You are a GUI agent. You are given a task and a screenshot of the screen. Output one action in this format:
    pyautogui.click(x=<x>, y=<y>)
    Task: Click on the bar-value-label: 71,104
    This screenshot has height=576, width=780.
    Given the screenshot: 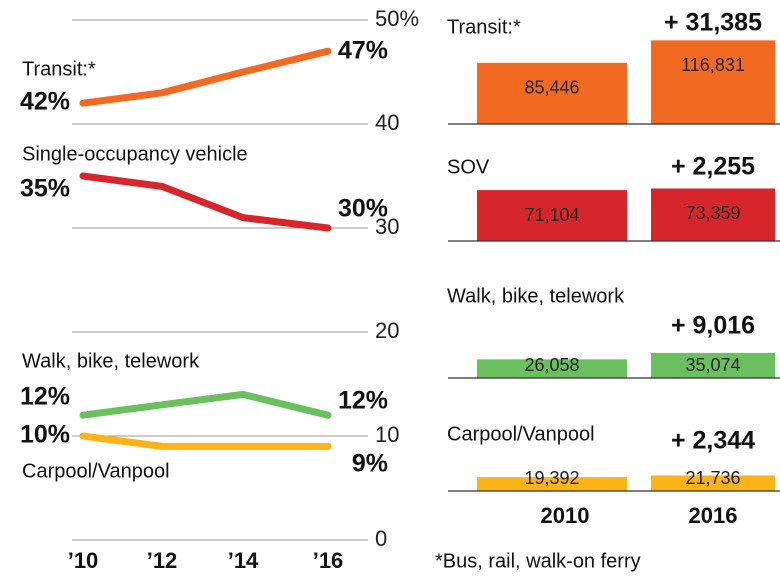 What is the action you would take?
    pyautogui.click(x=551, y=215)
    